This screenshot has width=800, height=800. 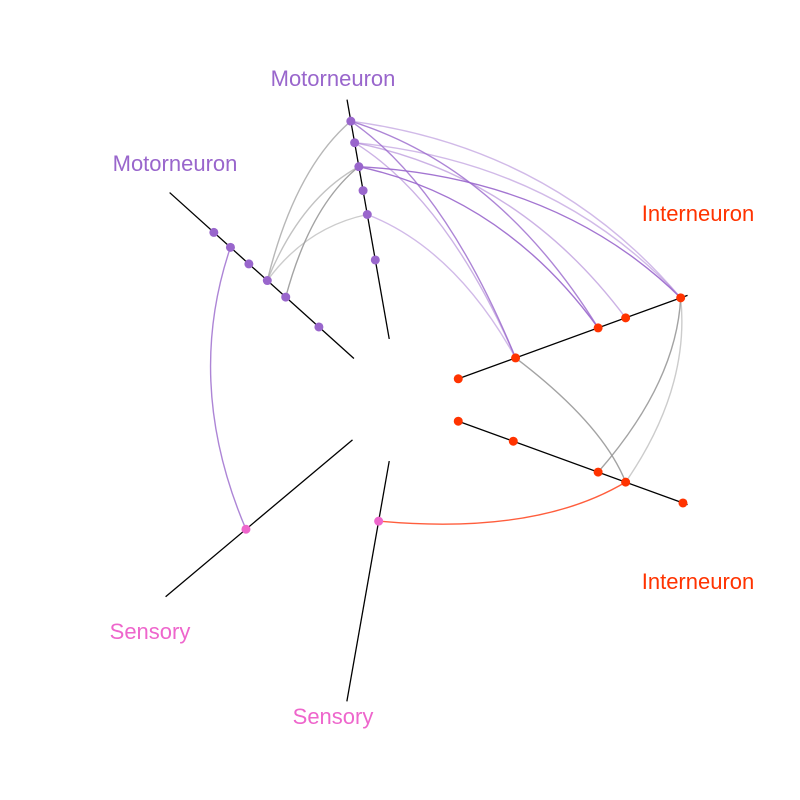 I want to click on node-ml1, so click(x=214, y=232).